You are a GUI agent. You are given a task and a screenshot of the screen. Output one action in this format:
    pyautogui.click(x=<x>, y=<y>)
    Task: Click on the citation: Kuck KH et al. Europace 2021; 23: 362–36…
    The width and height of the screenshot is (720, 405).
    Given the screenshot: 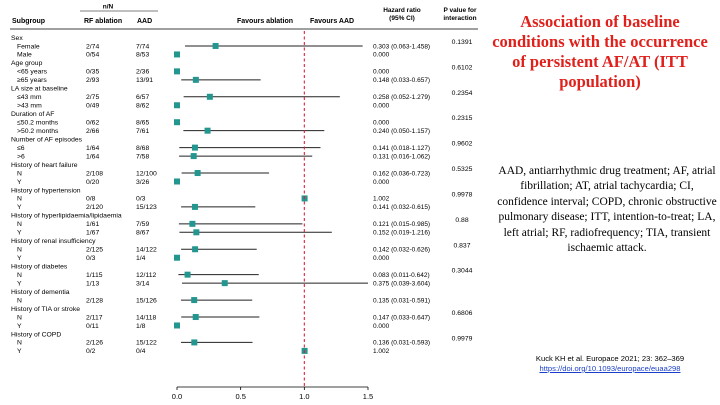 What is the action you would take?
    pyautogui.click(x=610, y=364)
    